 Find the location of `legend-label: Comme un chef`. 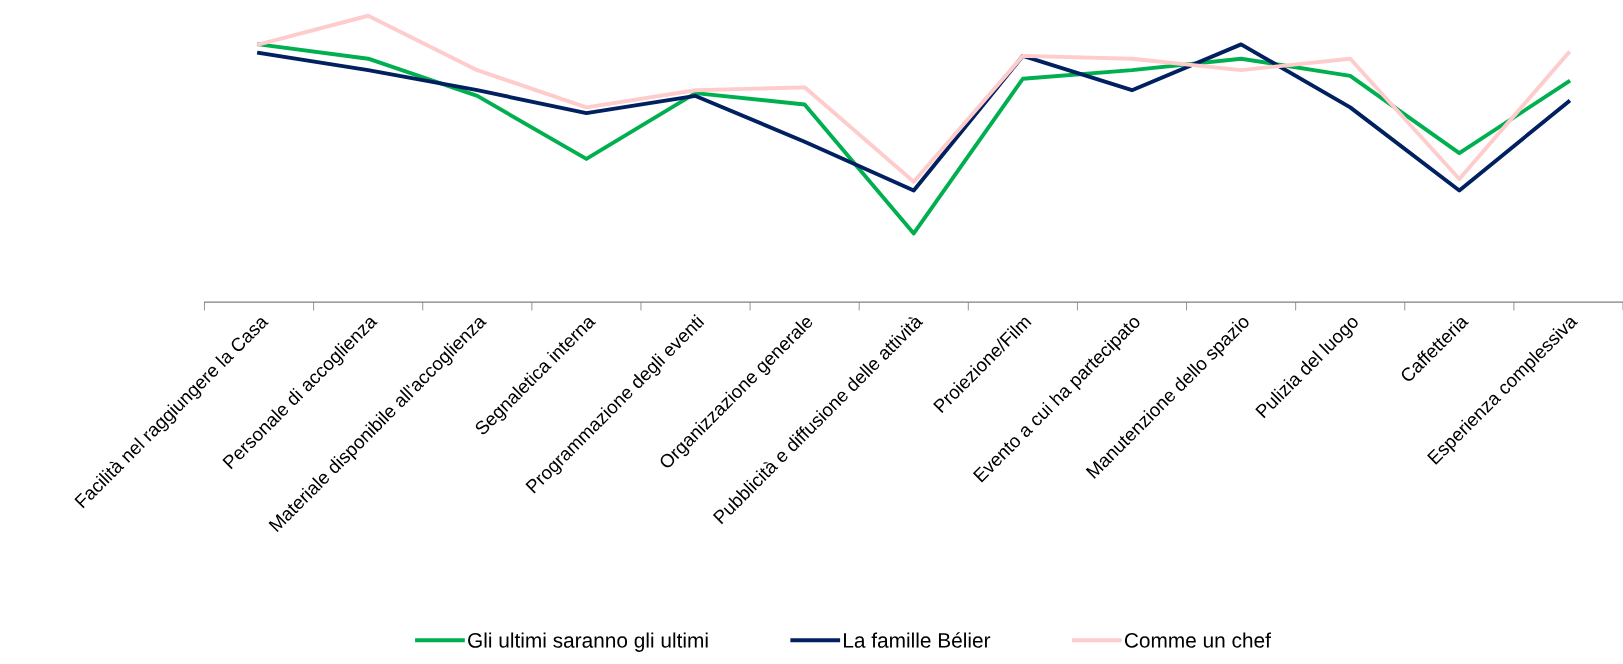

legend-label: Comme un chef is located at coordinates (1197, 640).